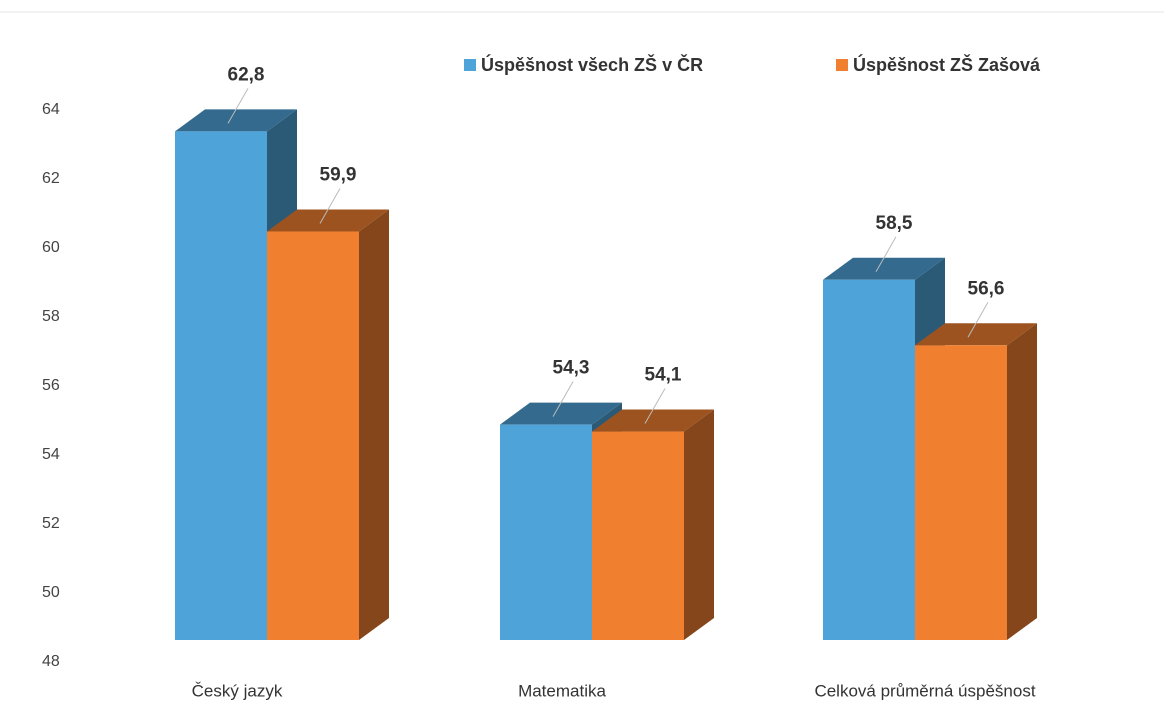 This screenshot has height=720, width=1164. Describe the element at coordinates (51, 454) in the screenshot. I see `y-tick-label: 54` at that location.